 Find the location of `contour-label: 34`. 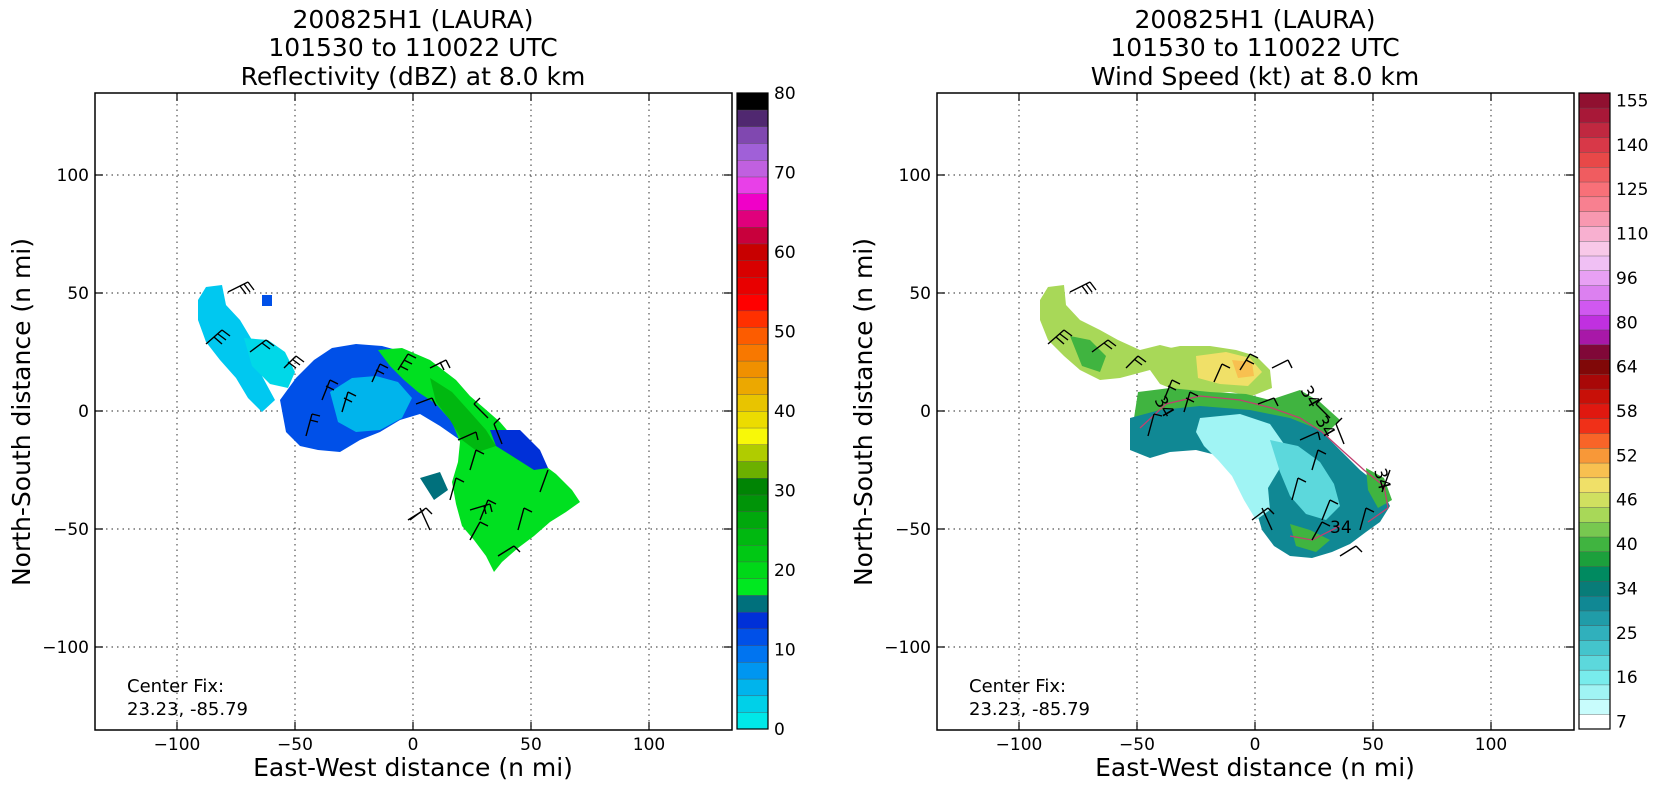

contour-label: 34 is located at coordinates (1341, 528).